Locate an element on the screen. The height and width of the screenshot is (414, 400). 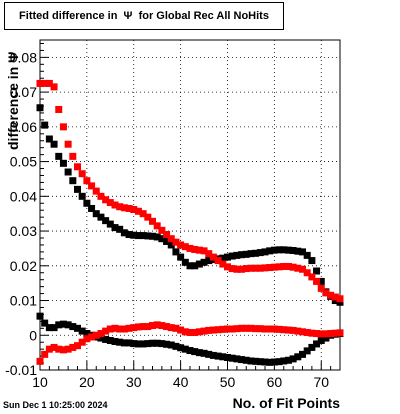
y-tick-label: 0.04 is located at coordinates (23, 196).